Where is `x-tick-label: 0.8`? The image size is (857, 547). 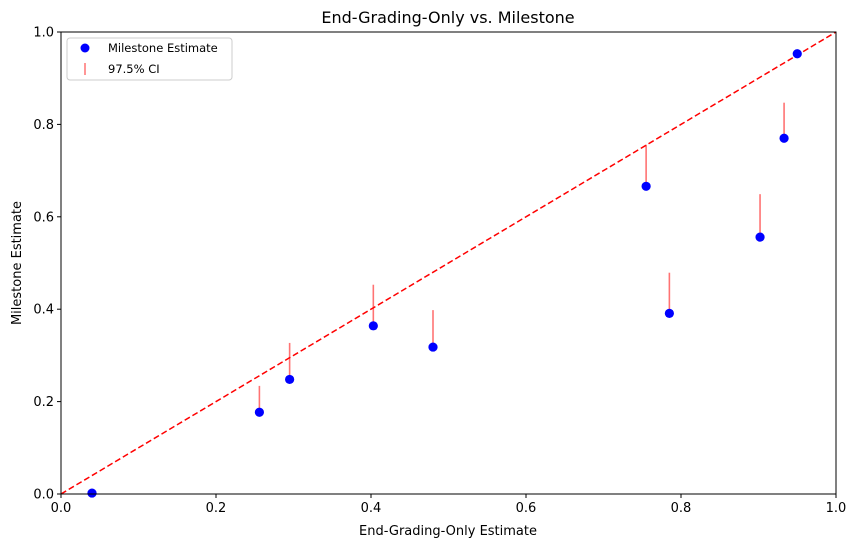 x-tick-label: 0.8 is located at coordinates (681, 508).